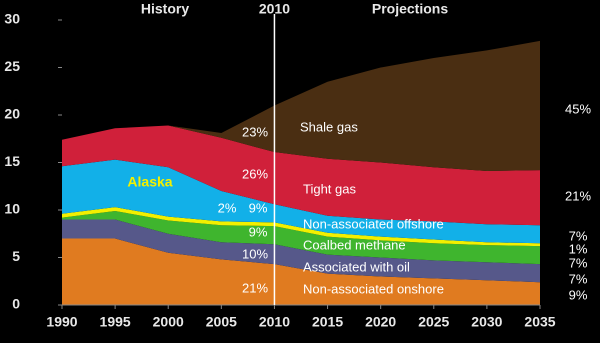 Image resolution: width=600 pixels, height=343 pixels. What do you see at coordinates (373, 288) in the screenshot?
I see `annotation: Non-associated onshore` at bounding box center [373, 288].